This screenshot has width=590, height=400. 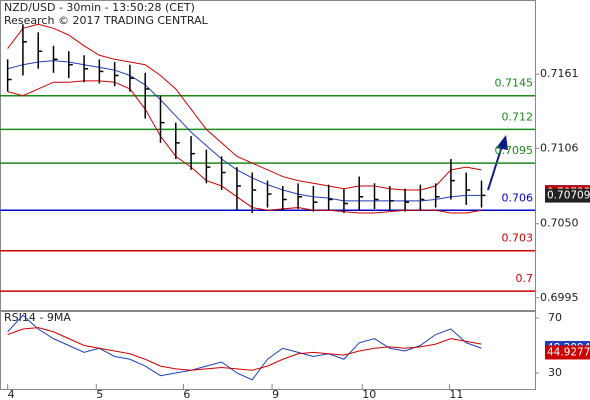 I want to click on level-label: 0.706, so click(x=518, y=197).